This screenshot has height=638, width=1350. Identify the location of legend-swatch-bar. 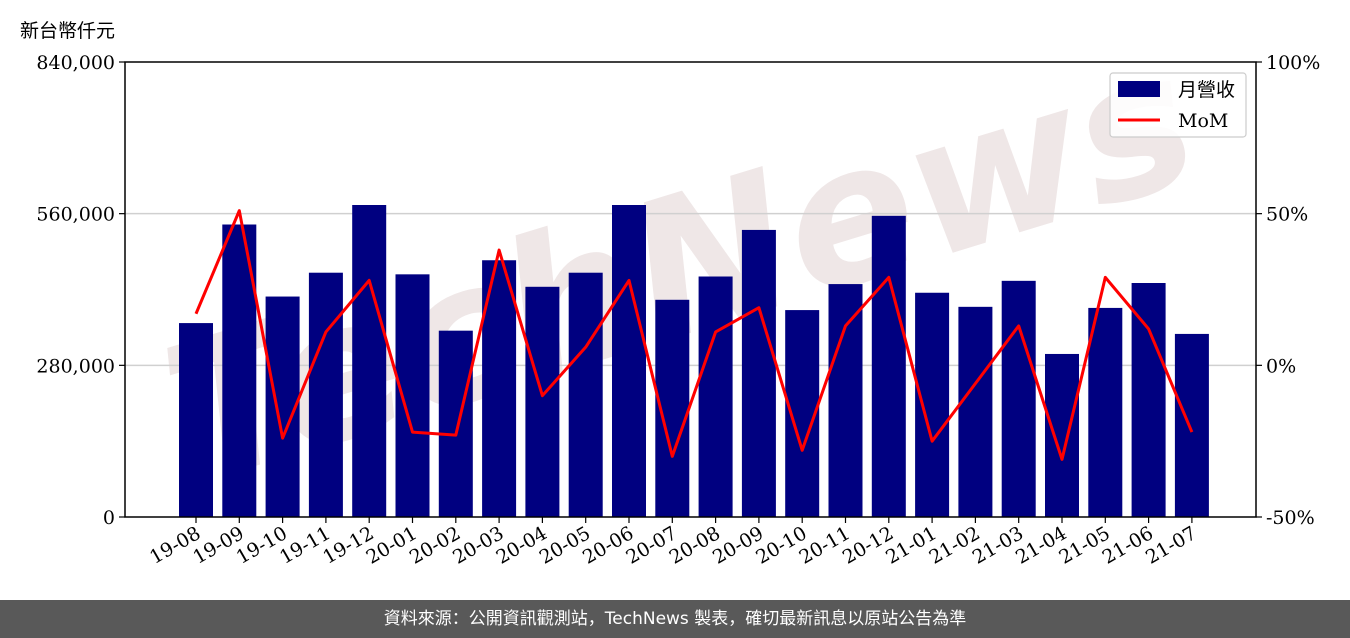
(1139, 89).